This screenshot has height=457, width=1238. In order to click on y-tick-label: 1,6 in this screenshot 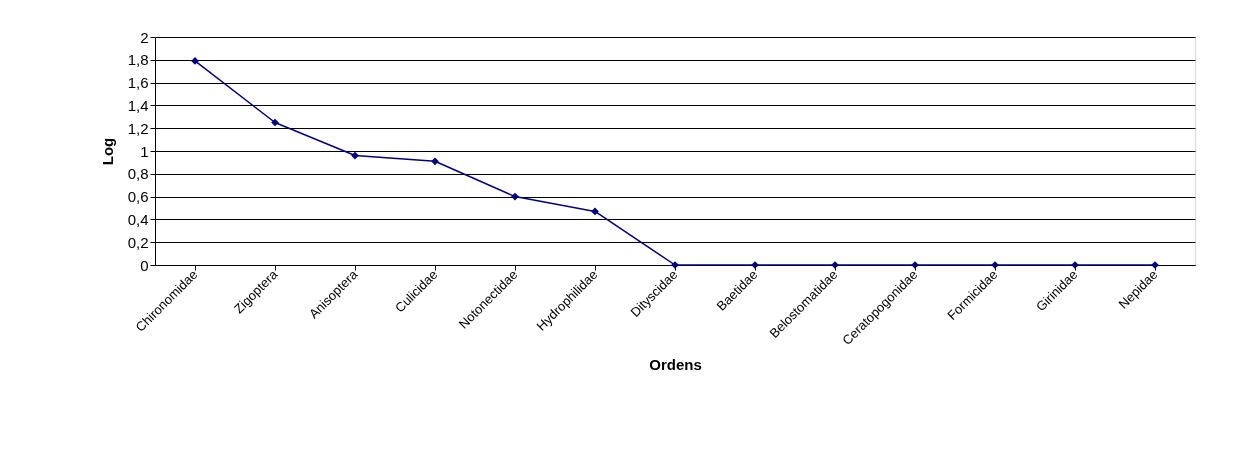, I will do `click(138, 83)`.